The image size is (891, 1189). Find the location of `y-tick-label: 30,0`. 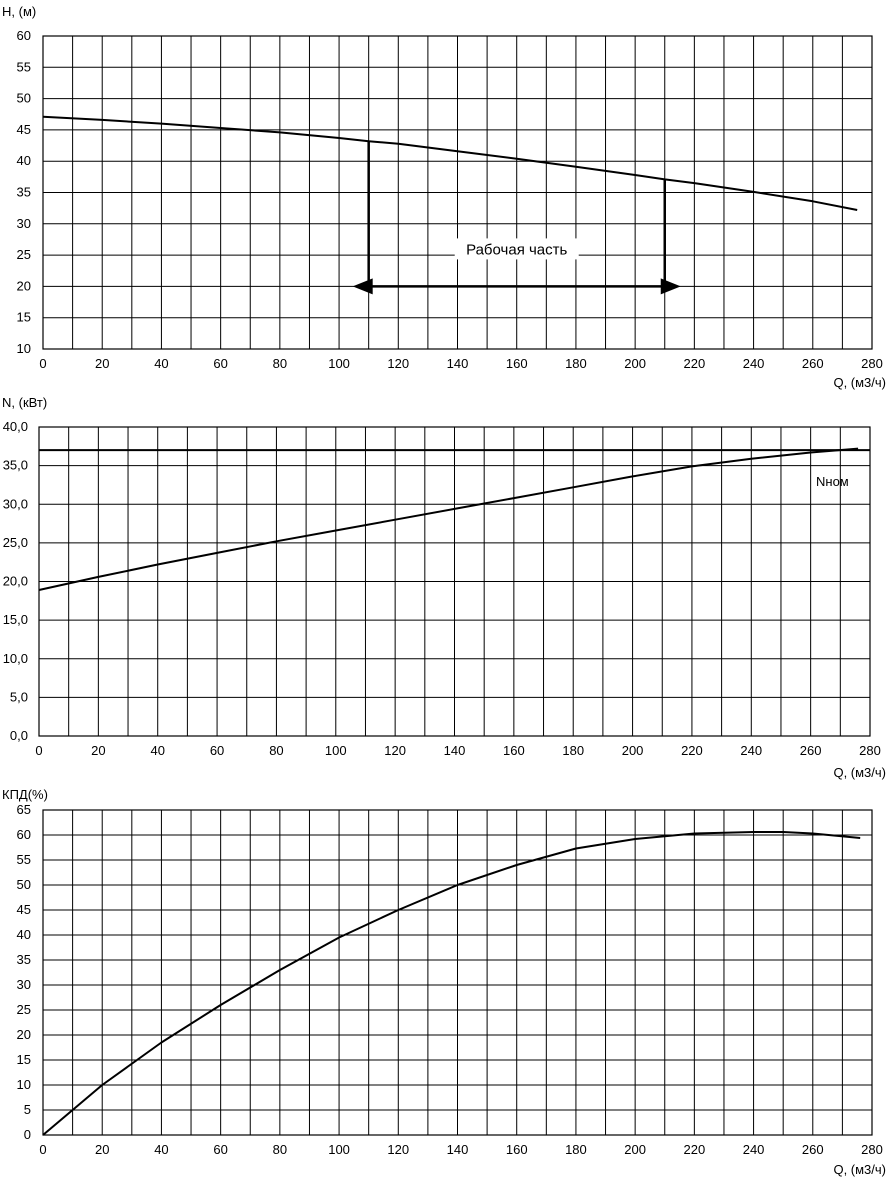

y-tick-label: 30,0 is located at coordinates (15, 503).